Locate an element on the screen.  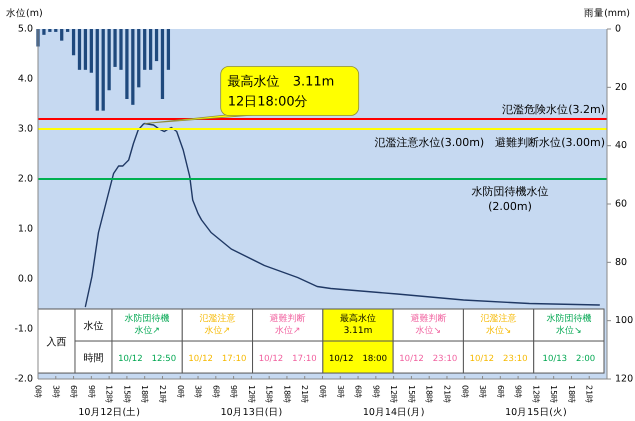
y2-tick-label: 60 is located at coordinates (621, 204).